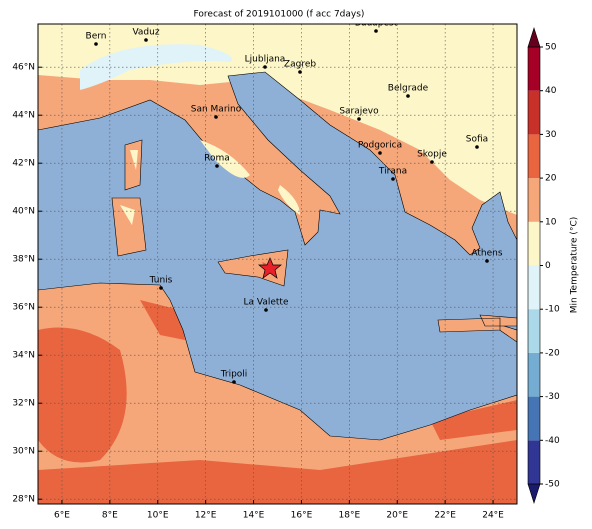  What do you see at coordinates (300, 65) in the screenshot?
I see `city-label: Zagreb` at bounding box center [300, 65].